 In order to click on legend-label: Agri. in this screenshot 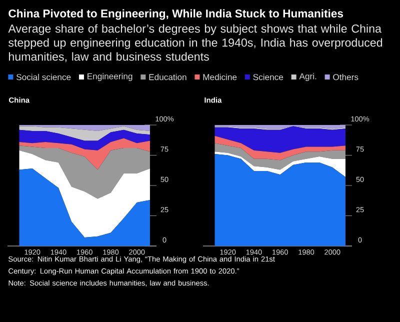, I will do `click(307, 77)`.